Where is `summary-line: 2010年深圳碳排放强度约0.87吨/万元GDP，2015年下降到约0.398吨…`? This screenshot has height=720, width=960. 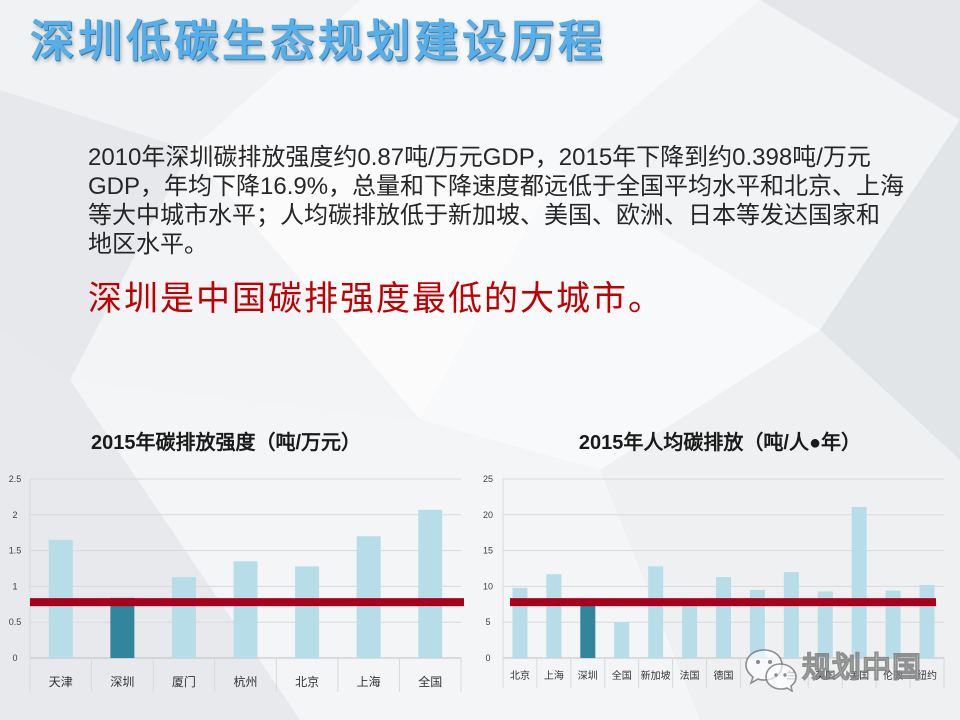 summary-line: 2010年深圳碳排放强度约0.87吨/万元GDP，2015年下降到约0.398吨… is located at coordinates (479, 157).